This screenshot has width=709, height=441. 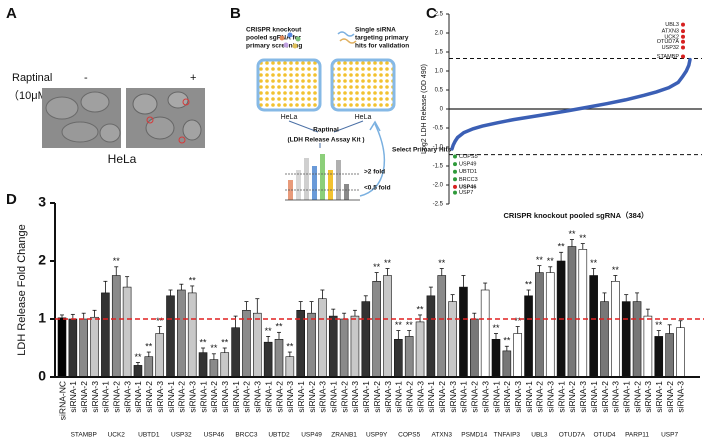 I want to click on group-label: OTUD7A, so click(x=572, y=435).